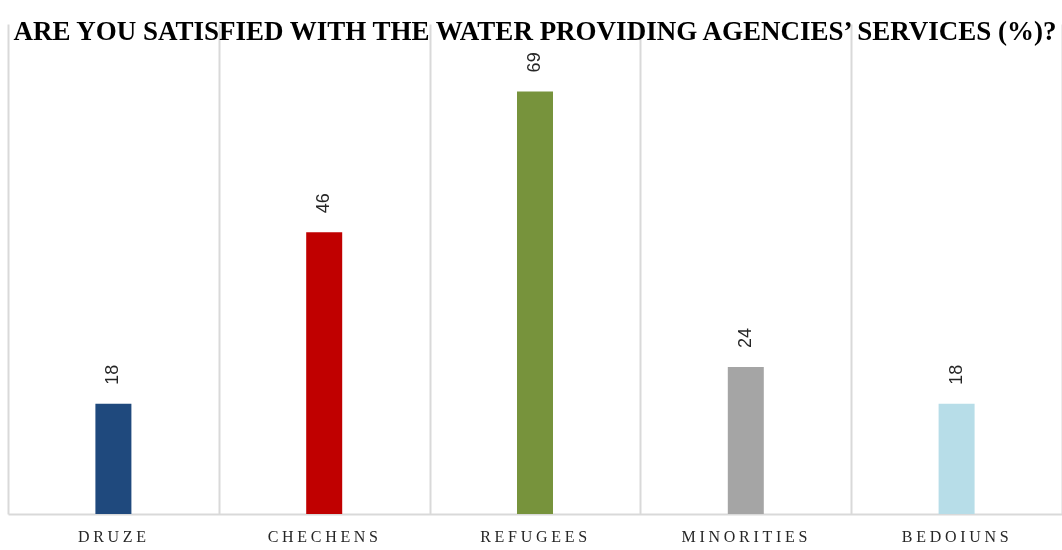 This screenshot has height=550, width=1062. Describe the element at coordinates (323, 203) in the screenshot. I see `data-label: 46` at that location.